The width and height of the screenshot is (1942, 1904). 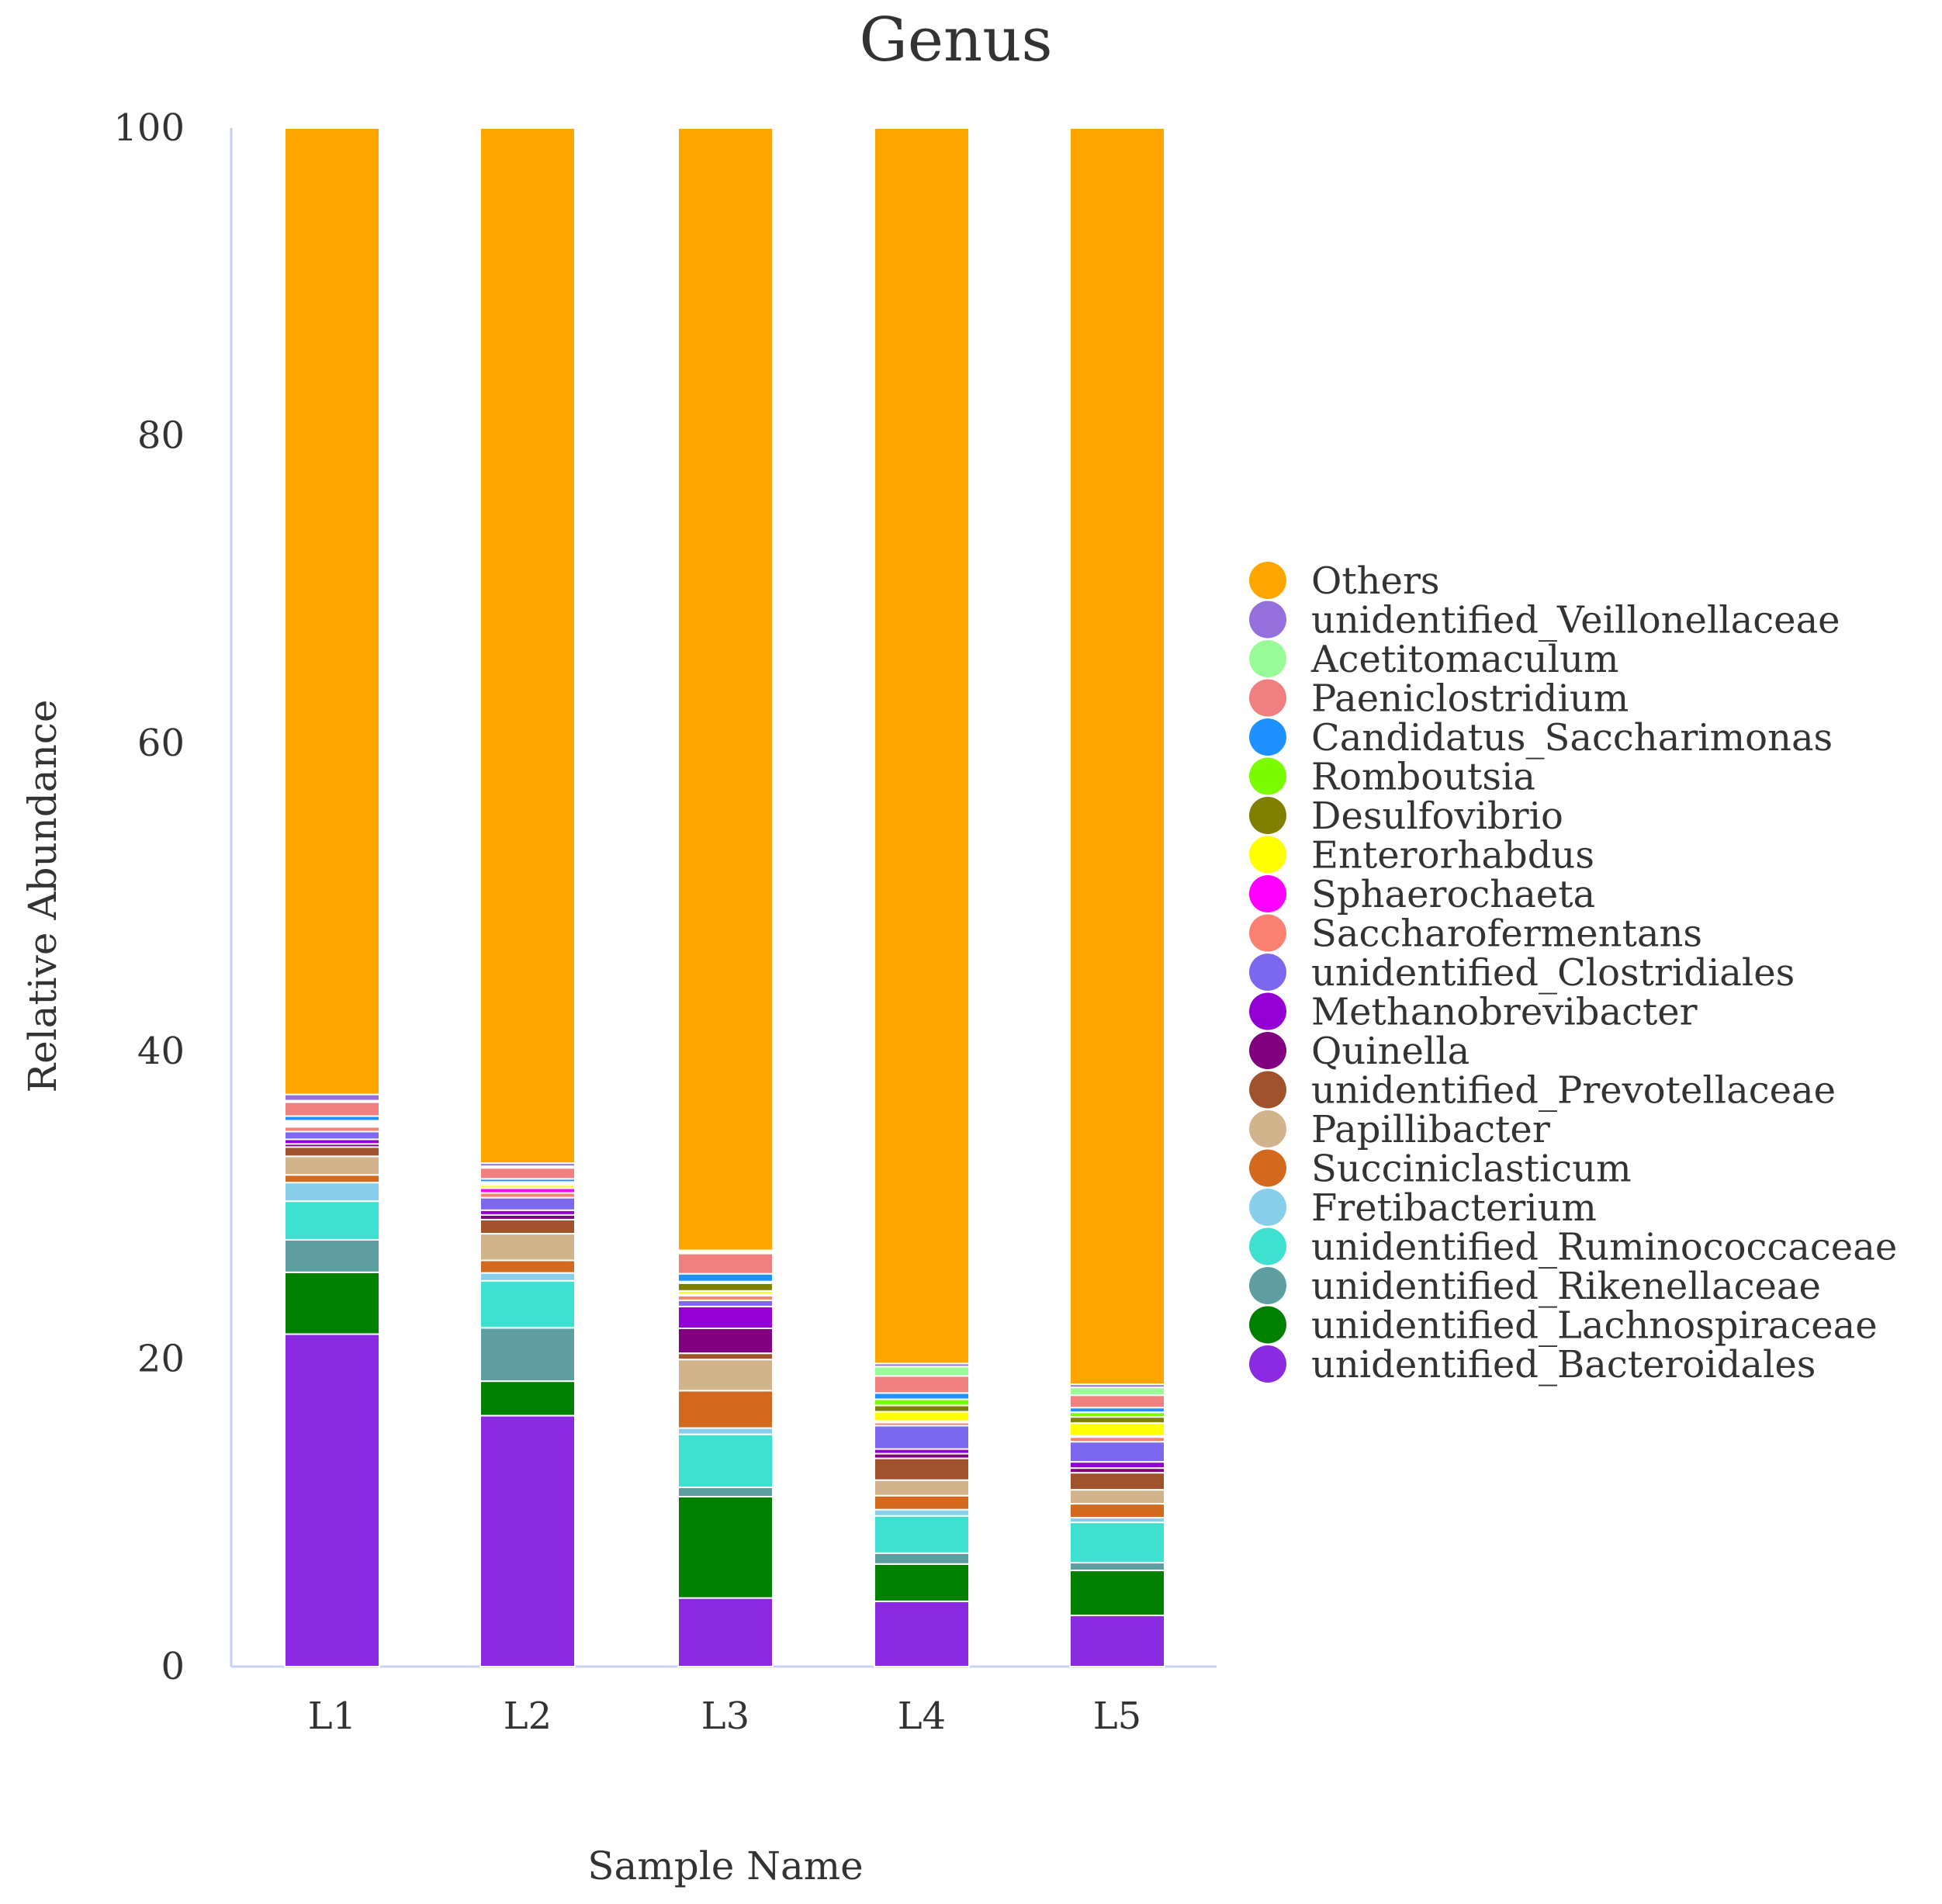 I want to click on y-tick-labels: 0 20 40 60 80 100, so click(x=149, y=897).